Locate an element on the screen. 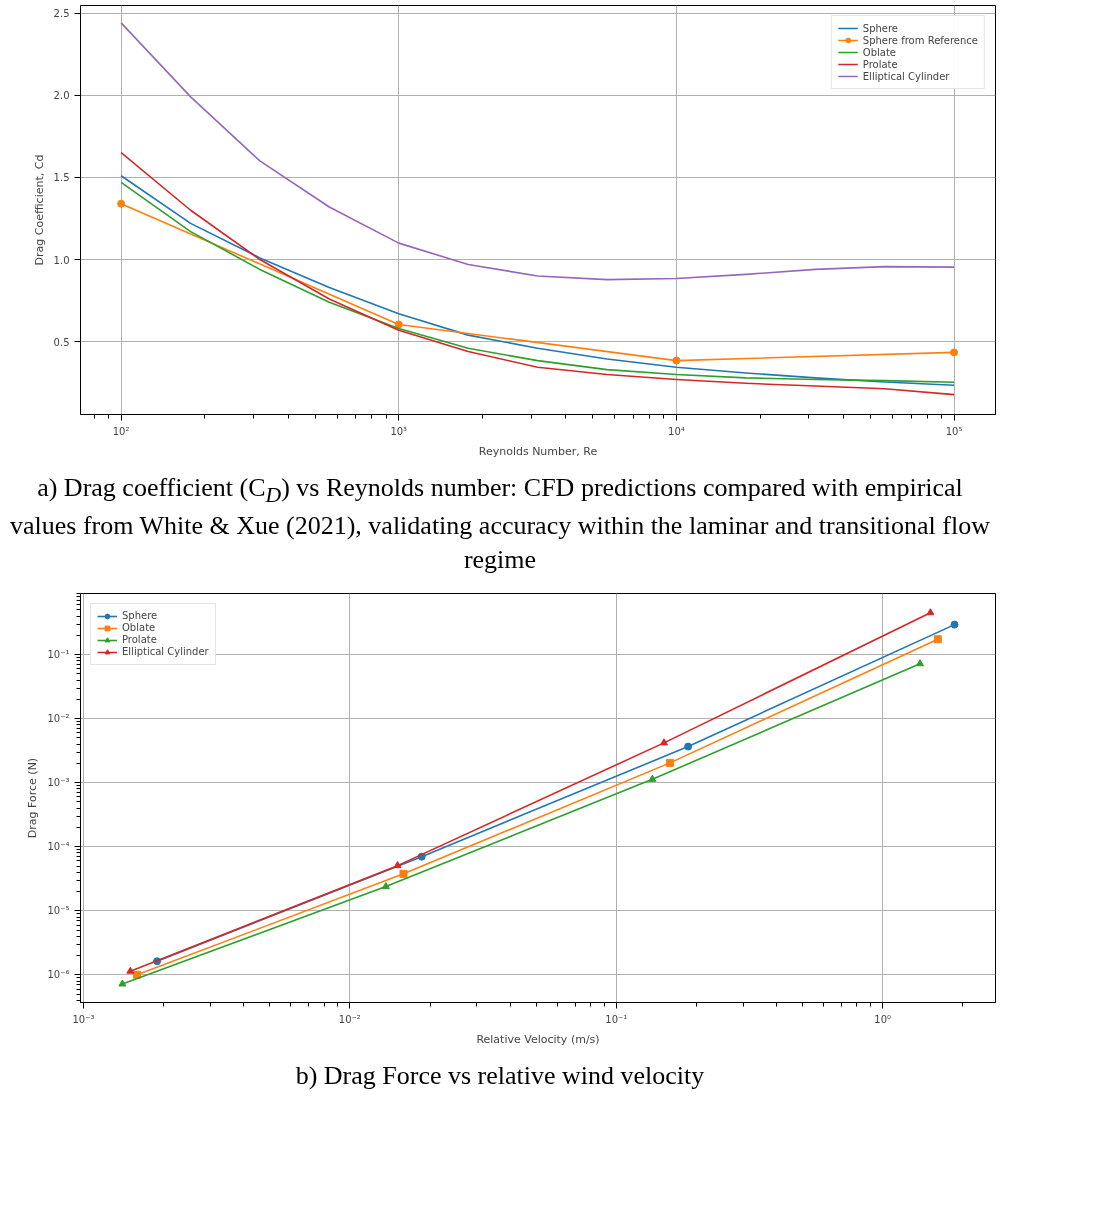 This screenshot has width=1113, height=1226. y-tick-label: 10⁻¹ is located at coordinates (58, 655).